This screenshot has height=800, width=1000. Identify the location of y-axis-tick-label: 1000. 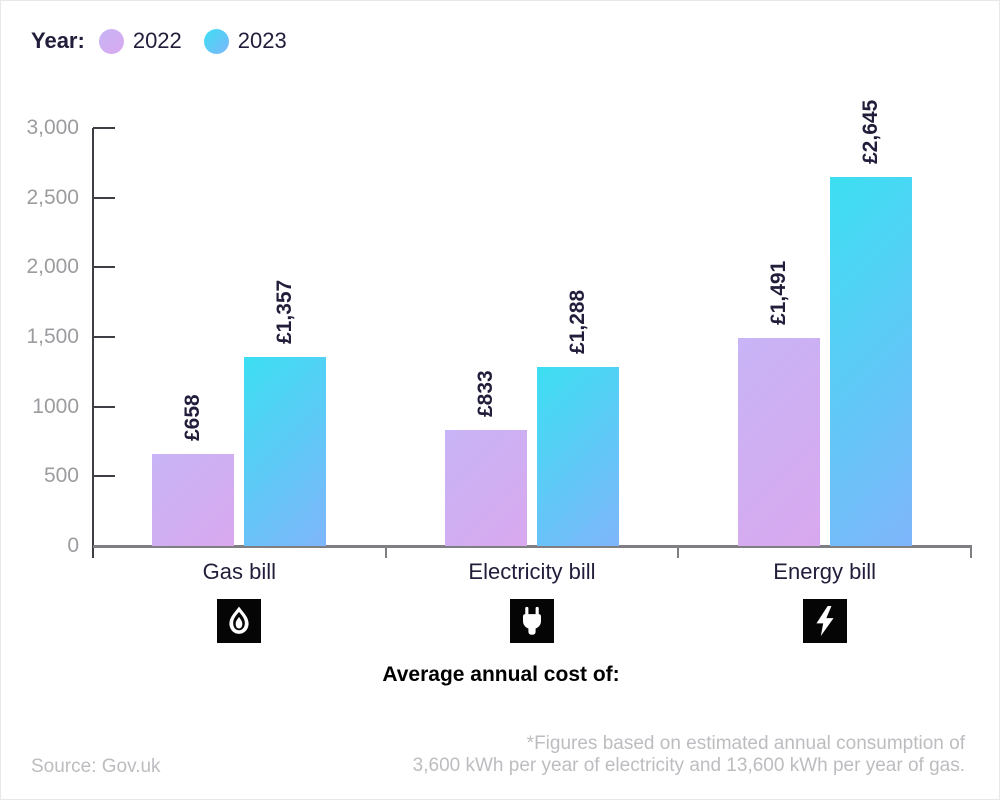
(55, 406).